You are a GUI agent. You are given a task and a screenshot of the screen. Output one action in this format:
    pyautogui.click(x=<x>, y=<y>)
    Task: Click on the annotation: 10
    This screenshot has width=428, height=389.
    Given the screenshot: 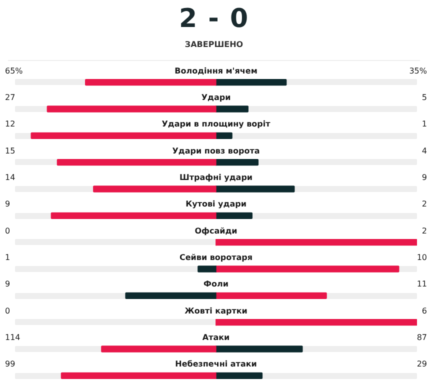 What is the action you would take?
    pyautogui.click(x=421, y=257)
    